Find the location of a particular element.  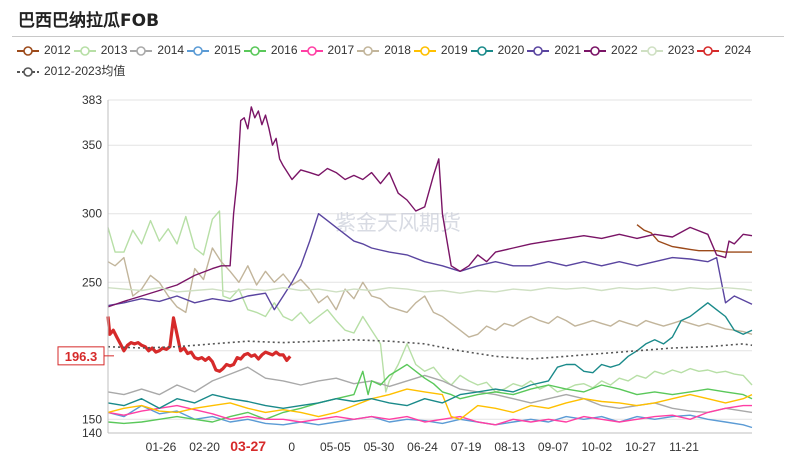

series-line-2015 is located at coordinates (430, 416).